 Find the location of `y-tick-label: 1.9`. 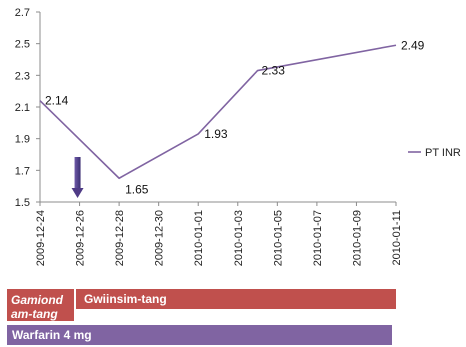

y-tick-label: 1.9 is located at coordinates (22, 140).